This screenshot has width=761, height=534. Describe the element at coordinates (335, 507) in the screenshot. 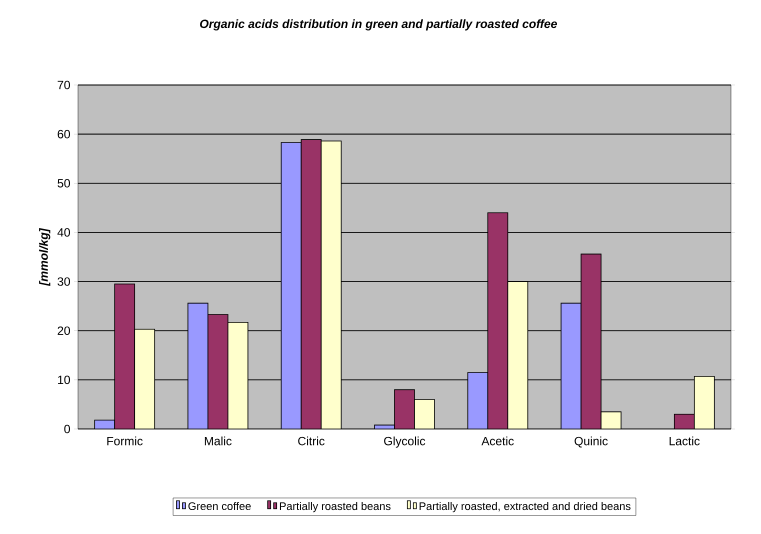

I see `legend-label: Partially roasted beans` at that location.